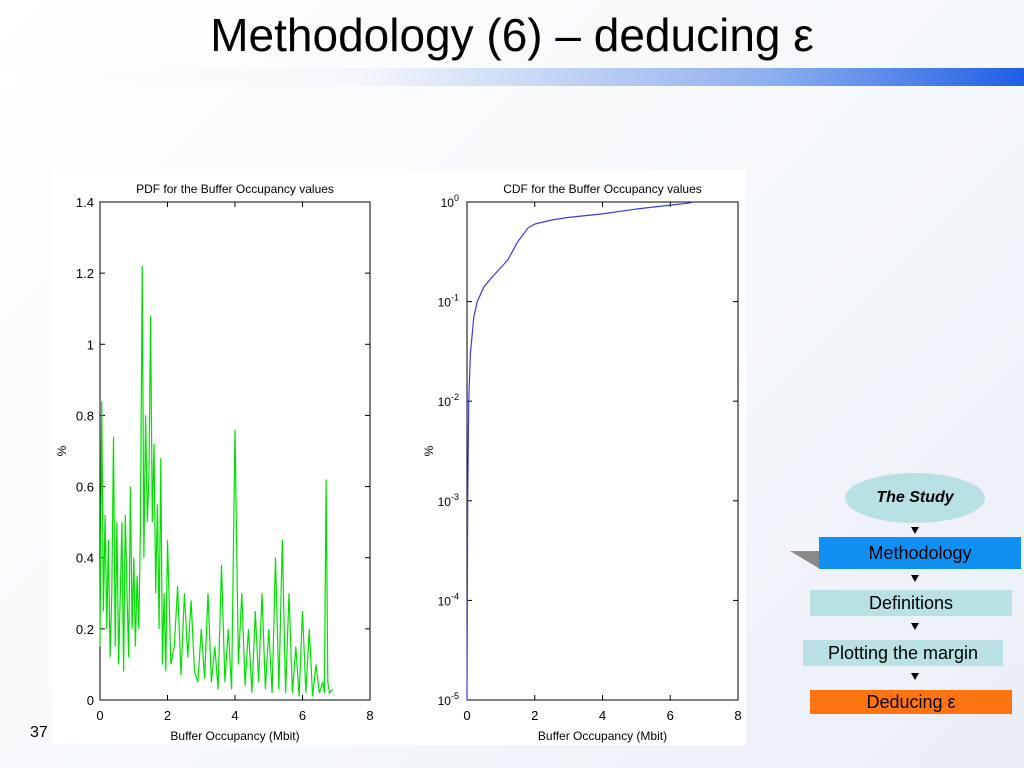 This screenshot has width=1024, height=768. Describe the element at coordinates (90, 700) in the screenshot. I see `pdf-y-tick-label: 0` at that location.